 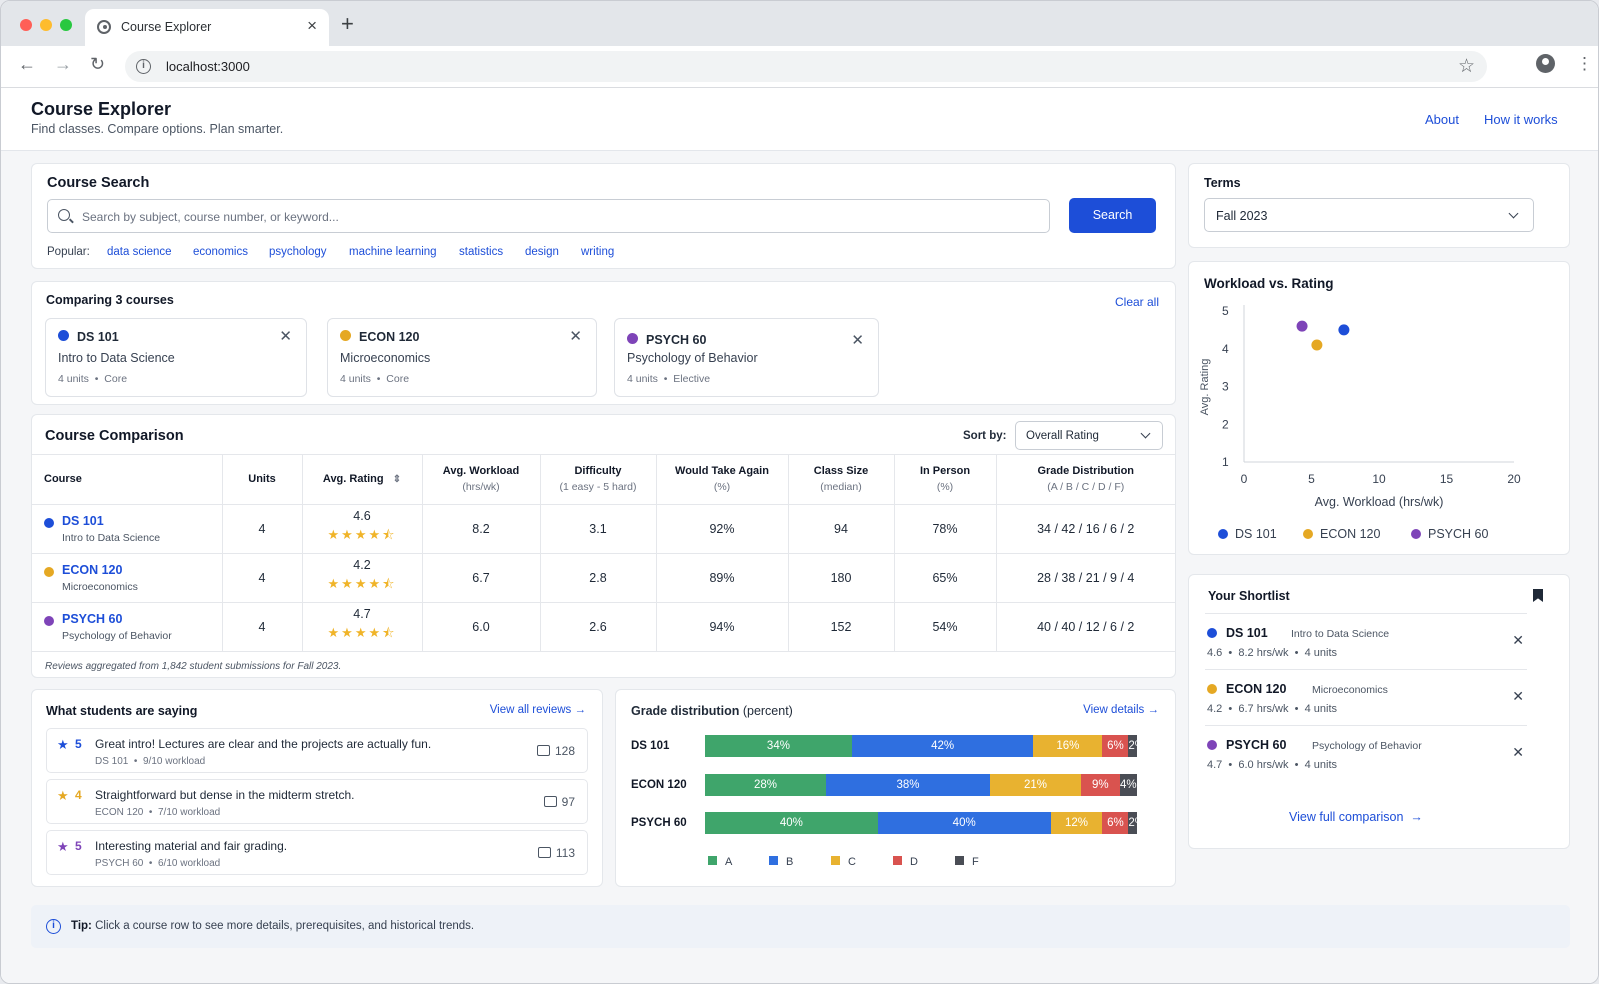 What do you see at coordinates (393, 252) in the screenshot?
I see `popular-tag: machine learning` at bounding box center [393, 252].